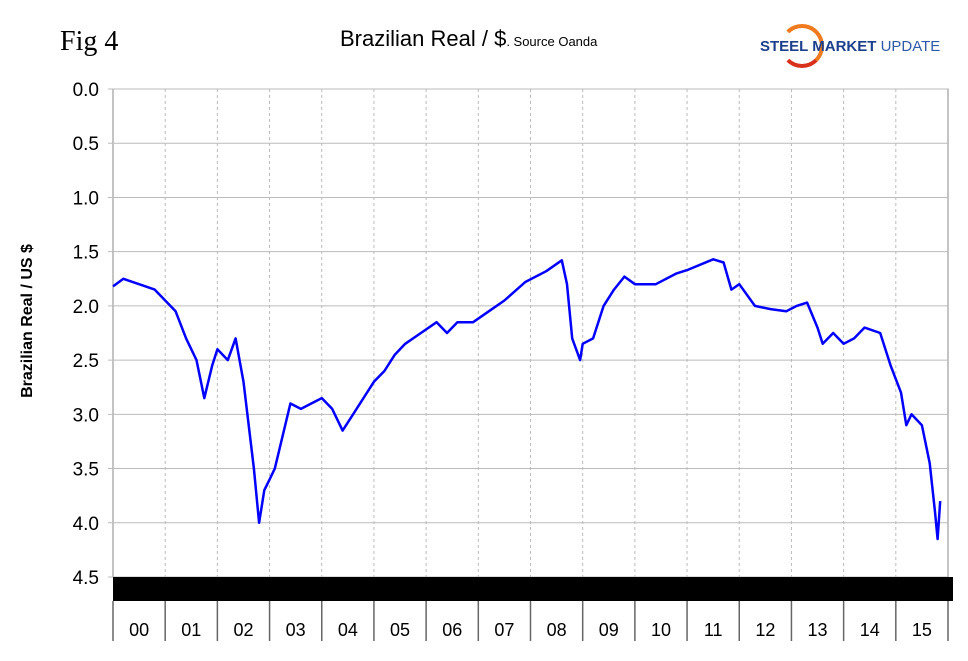  What do you see at coordinates (910, 46) in the screenshot?
I see `logo-light-text: UPDATE` at bounding box center [910, 46].